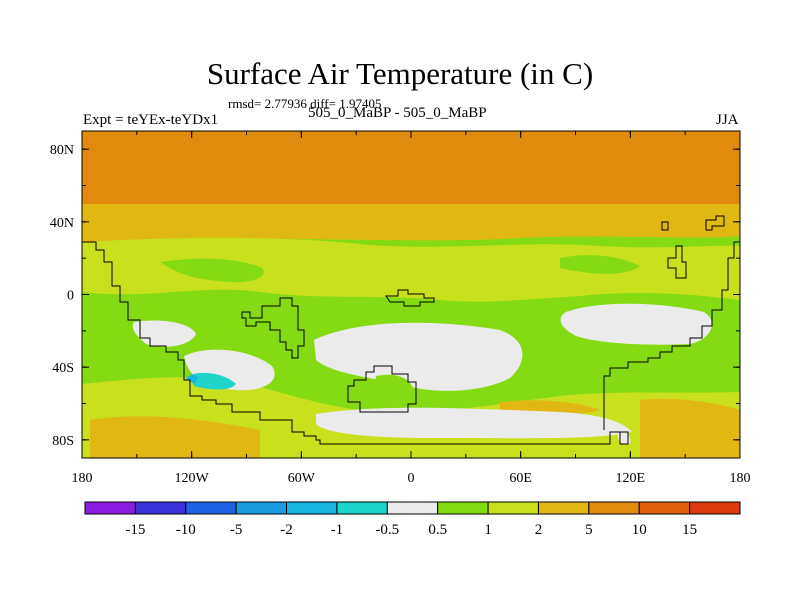 Image resolution: width=800 pixels, height=600 pixels. I want to click on colorbar-label: -1, so click(337, 530).